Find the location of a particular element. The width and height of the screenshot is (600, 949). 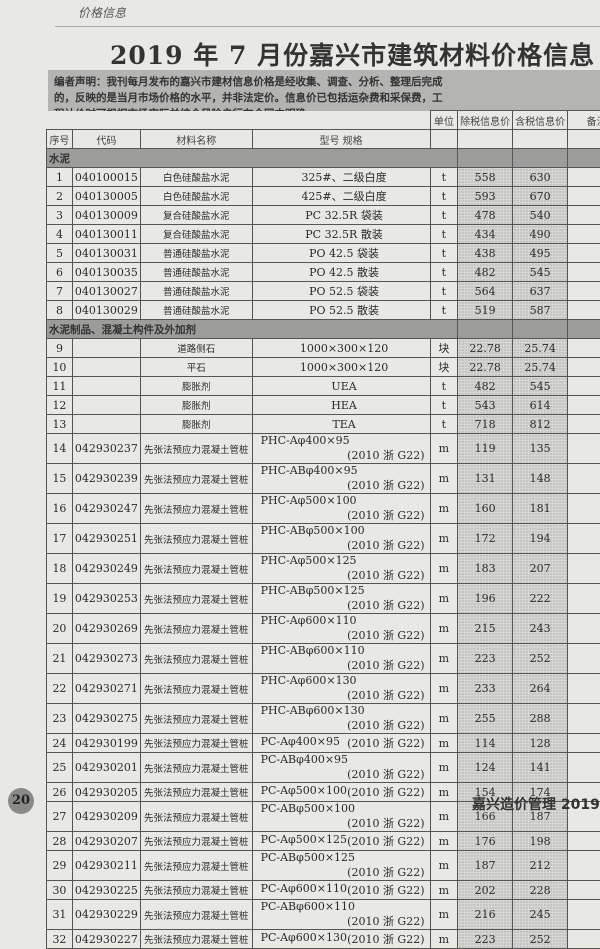

spec-model: 425#、二级白度 is located at coordinates (343, 196).